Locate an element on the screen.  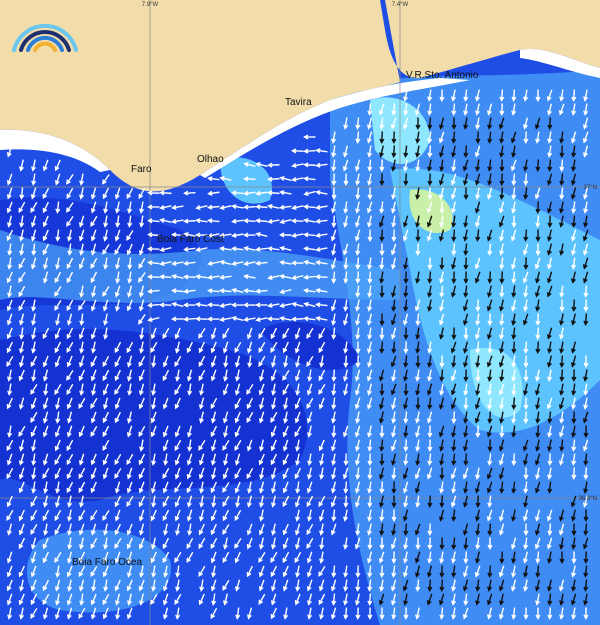
place-label: Boia Faro Ocea is located at coordinates (107, 562).